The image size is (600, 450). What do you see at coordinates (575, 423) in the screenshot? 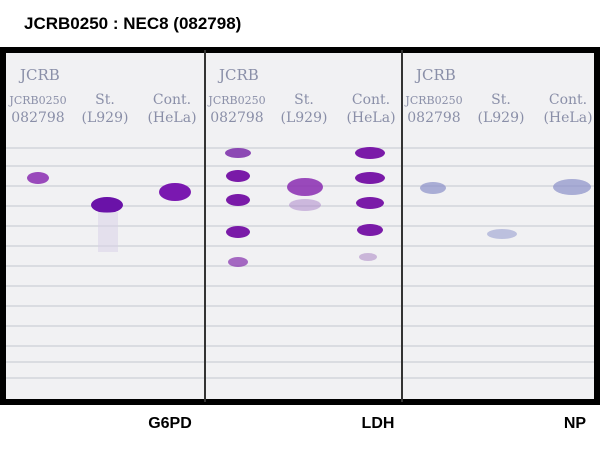
I see `enzyme-label: NP` at bounding box center [575, 423].